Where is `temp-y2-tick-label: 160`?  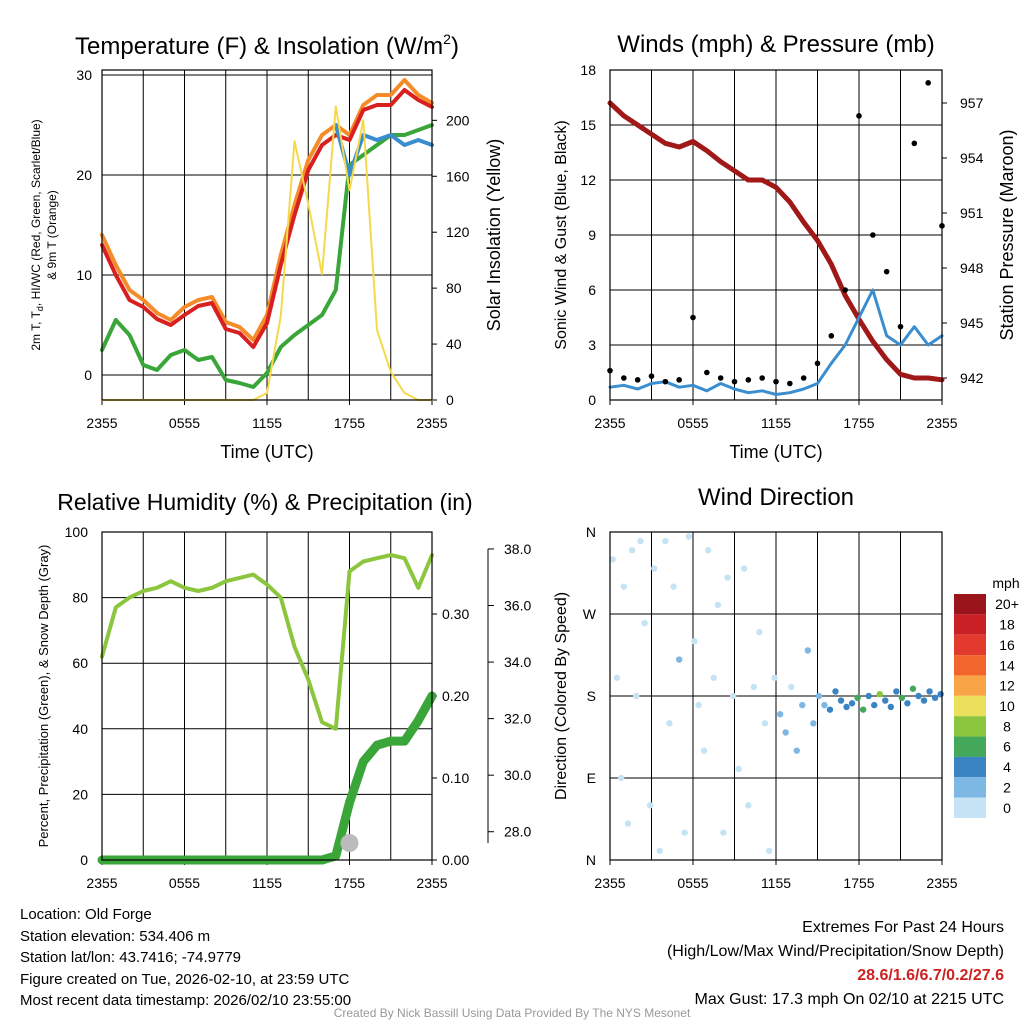
temp-y2-tick-label: 160 is located at coordinates (458, 176).